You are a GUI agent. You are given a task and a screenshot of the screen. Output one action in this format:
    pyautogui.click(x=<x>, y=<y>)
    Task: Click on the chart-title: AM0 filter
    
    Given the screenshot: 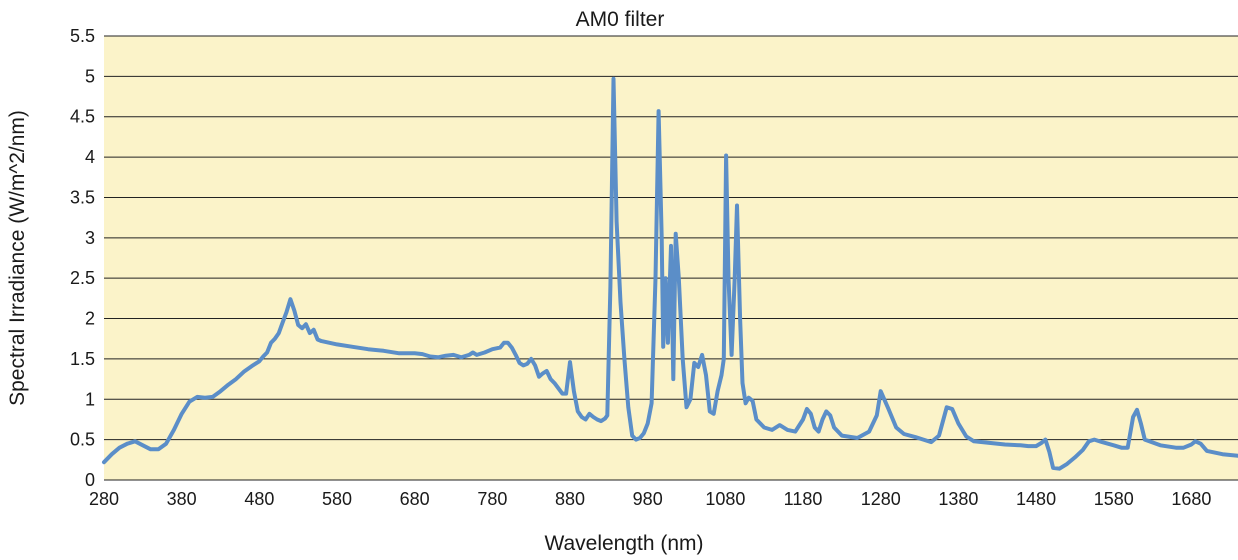 What is the action you would take?
    pyautogui.click(x=620, y=19)
    